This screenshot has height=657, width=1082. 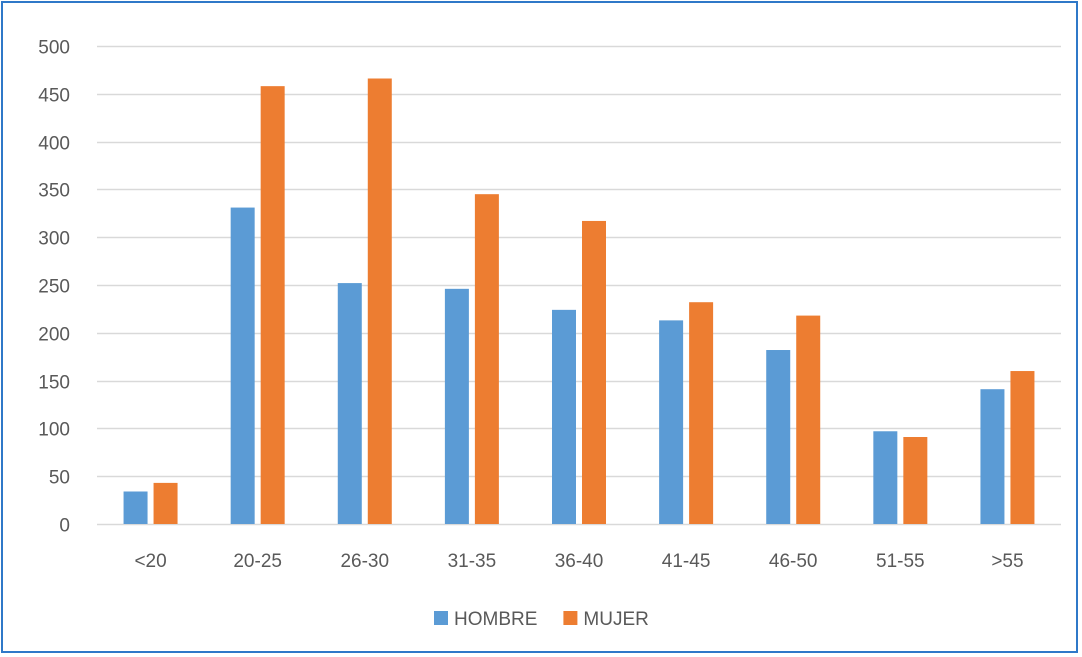 I want to click on x-tick-label: 51-55, so click(x=900, y=561).